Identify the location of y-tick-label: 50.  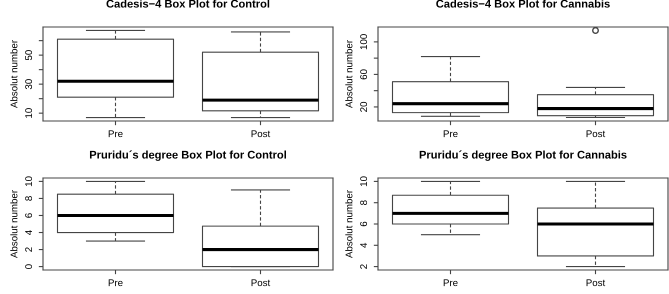
(28, 55).